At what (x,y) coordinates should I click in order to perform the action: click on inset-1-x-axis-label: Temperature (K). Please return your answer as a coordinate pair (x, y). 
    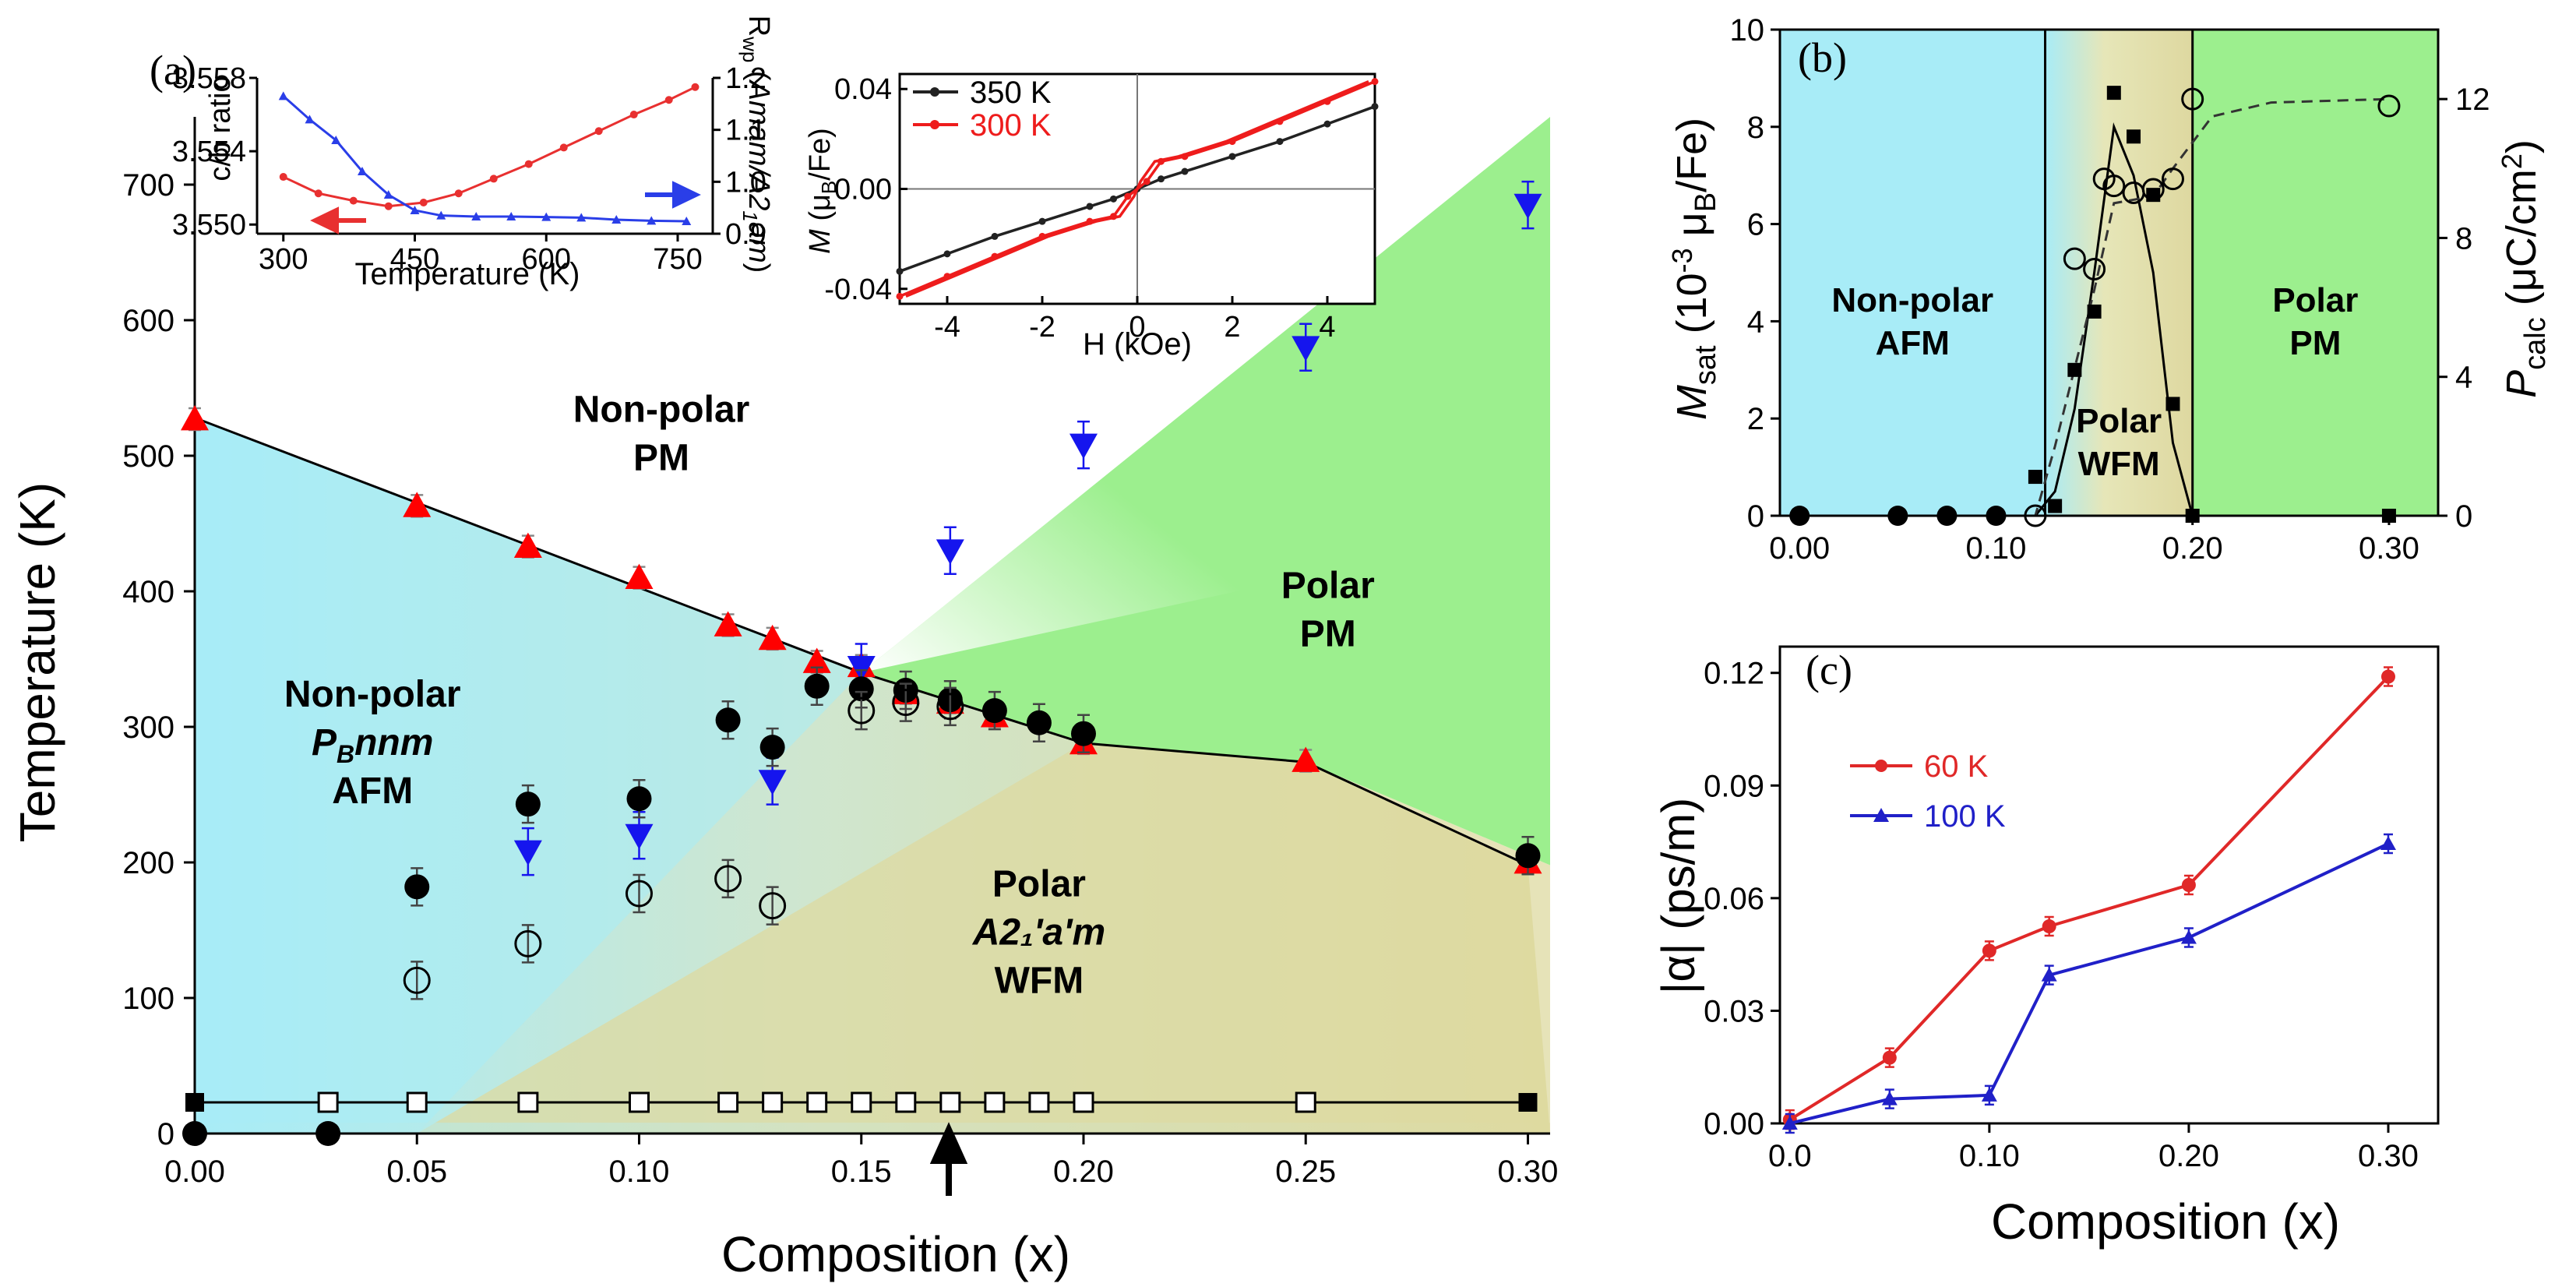
    Looking at the image, I should click on (467, 274).